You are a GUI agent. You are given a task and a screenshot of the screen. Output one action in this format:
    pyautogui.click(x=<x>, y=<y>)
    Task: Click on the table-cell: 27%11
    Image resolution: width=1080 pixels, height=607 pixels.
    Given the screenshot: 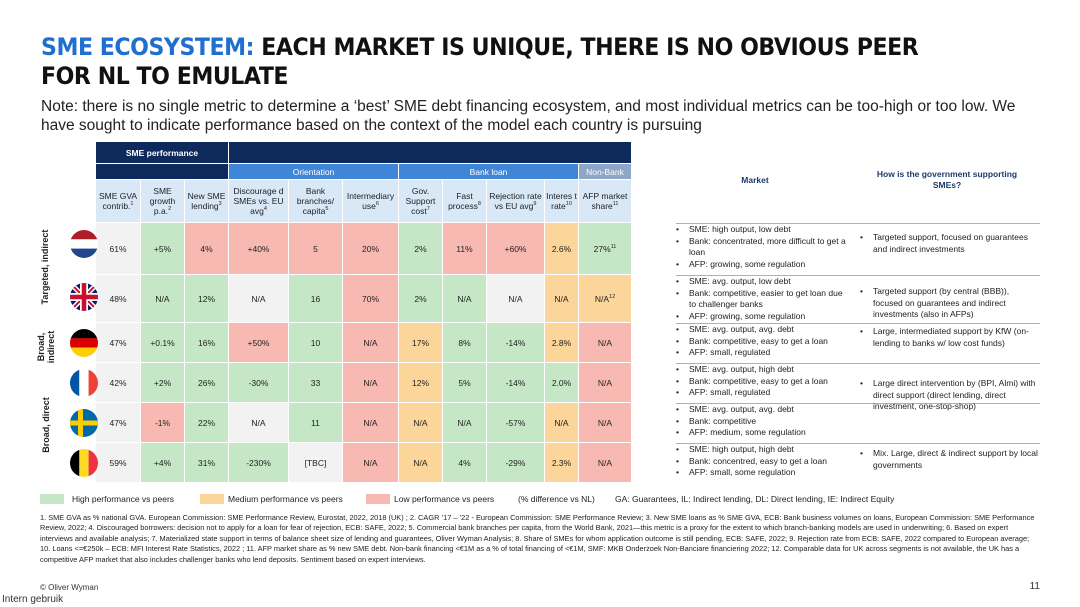 What is the action you would take?
    pyautogui.click(x=605, y=248)
    